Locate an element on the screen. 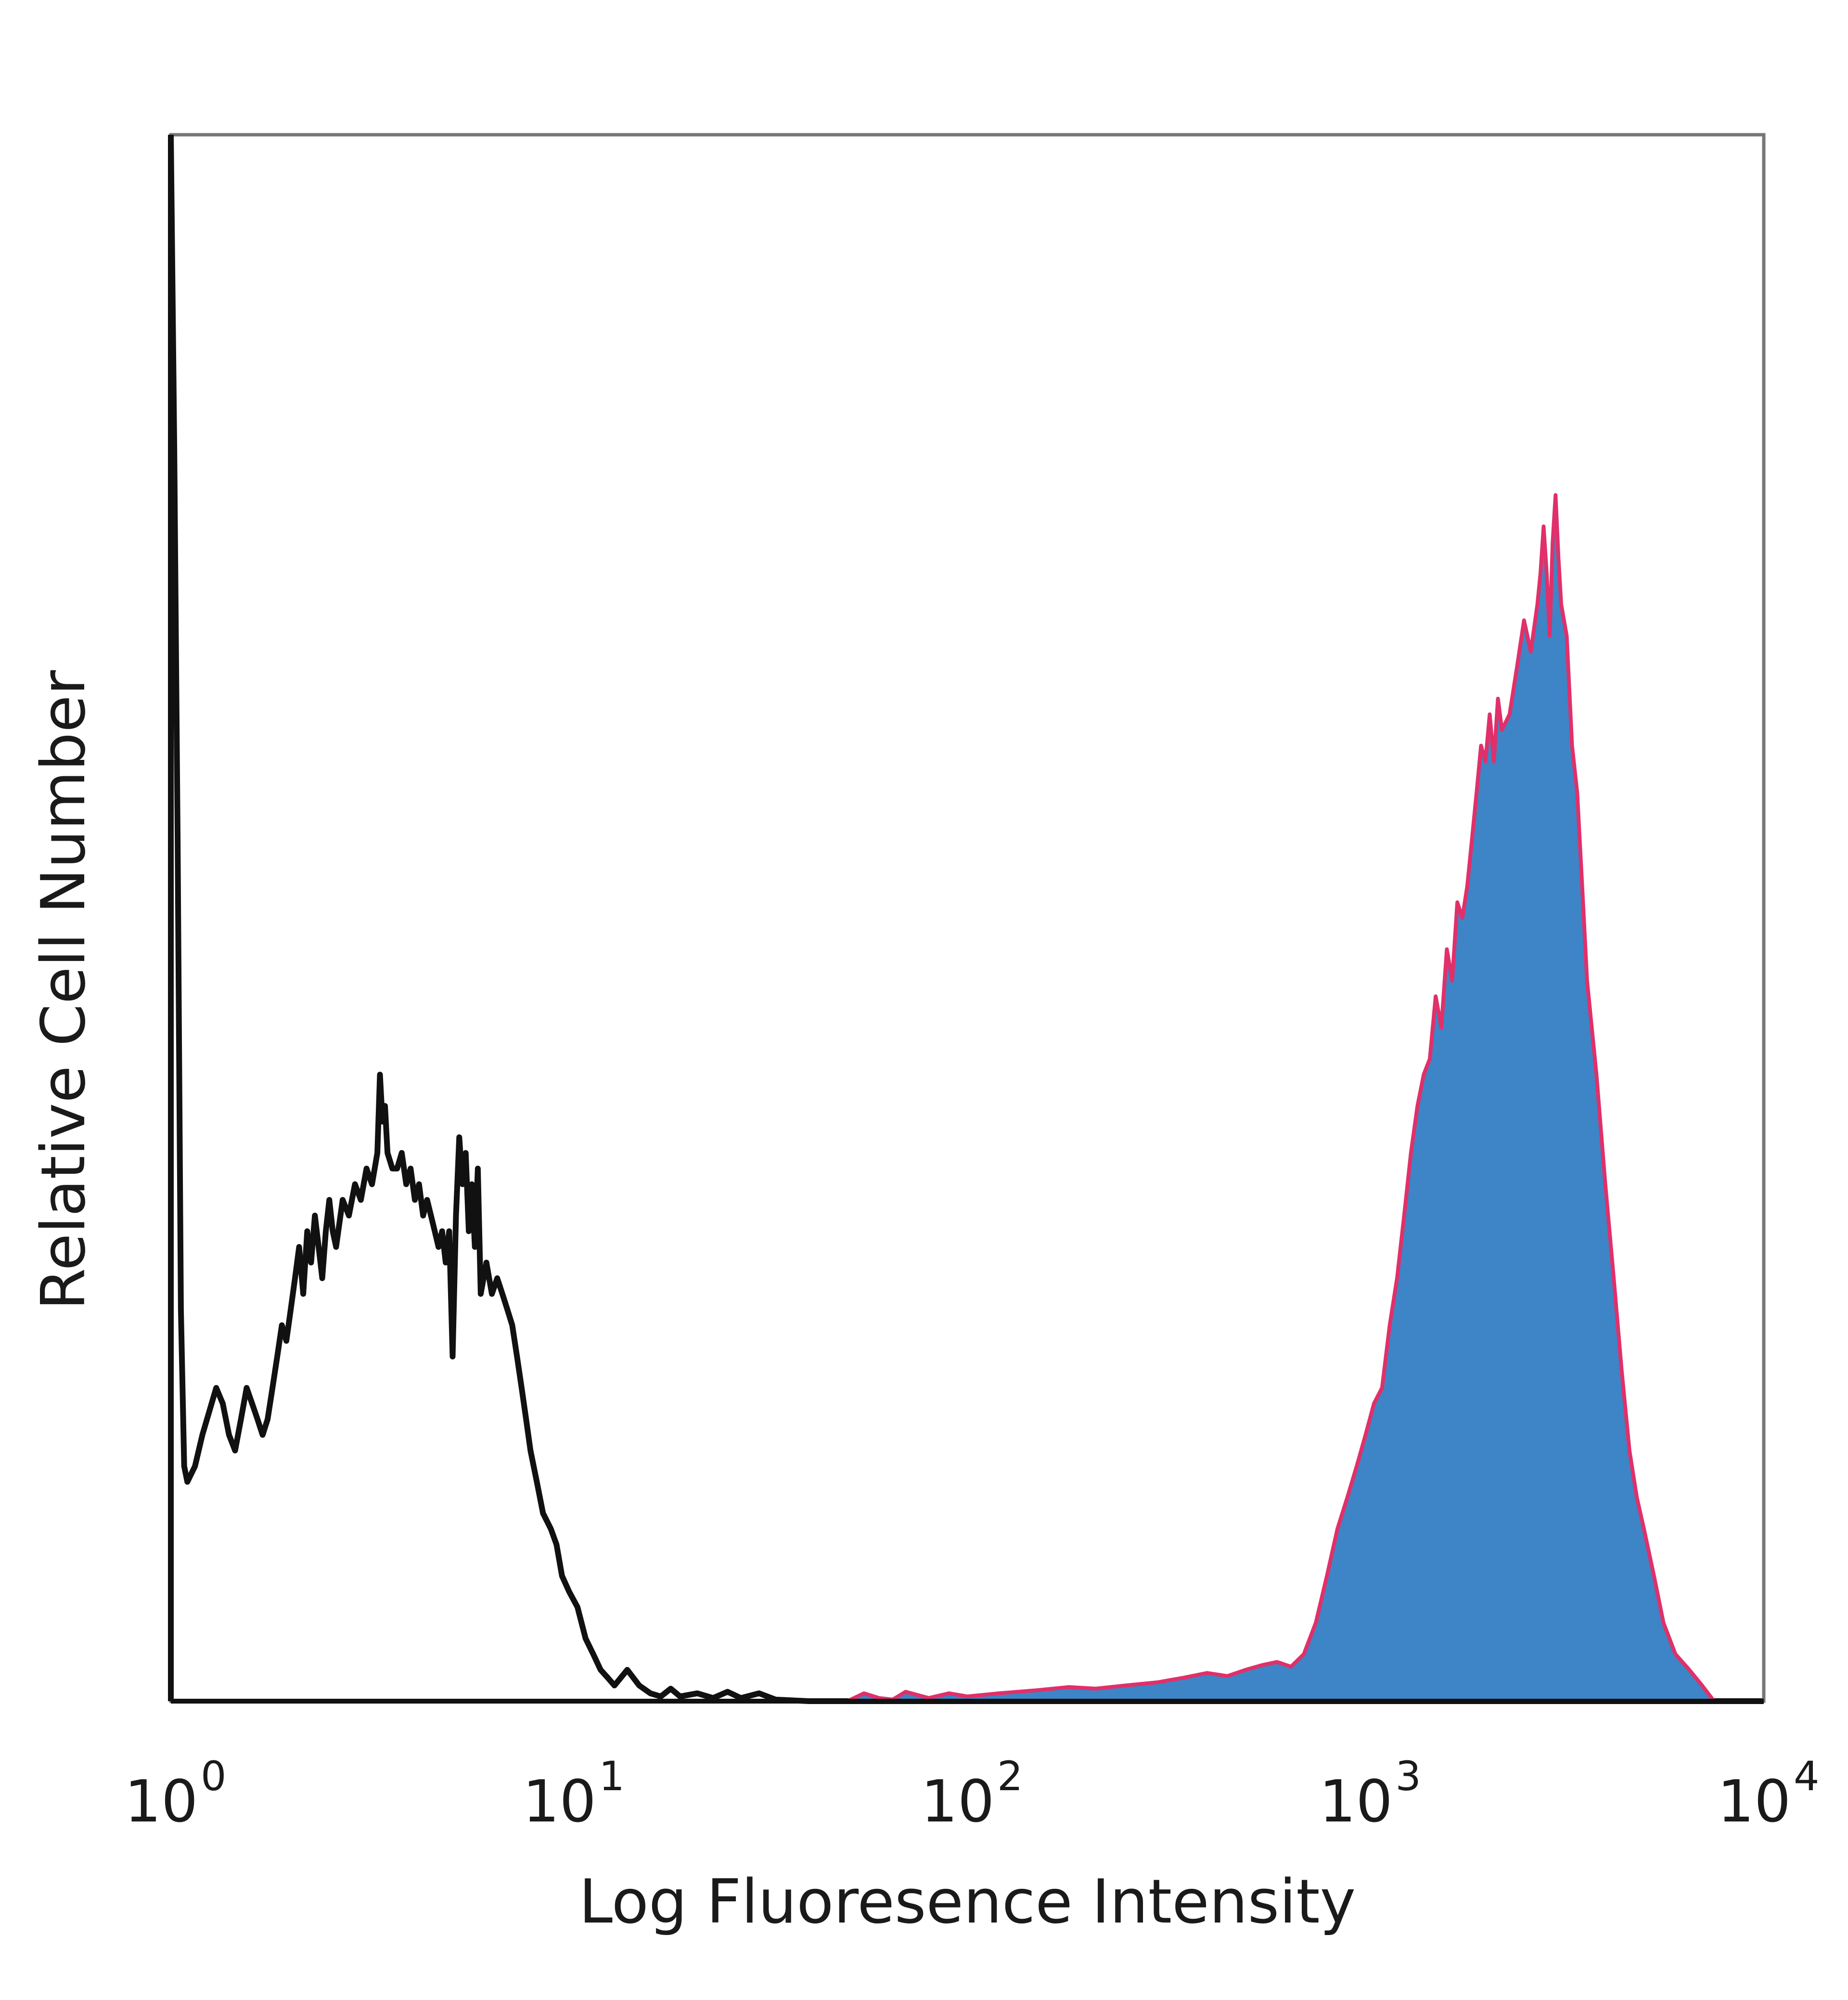 Image resolution: width=1848 pixels, height=2000 pixels. x-tick-label-4: 10 is located at coordinates (1754, 1802).